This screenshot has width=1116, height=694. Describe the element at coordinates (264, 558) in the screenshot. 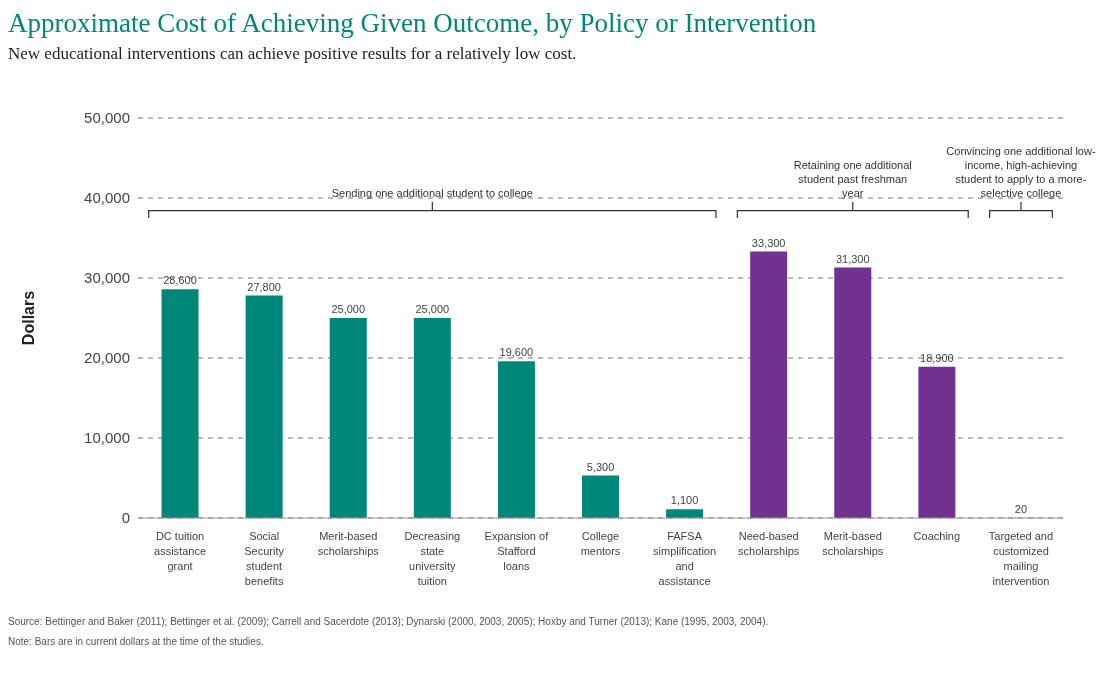

I see `x-tick-label: Social Security student benefits` at that location.